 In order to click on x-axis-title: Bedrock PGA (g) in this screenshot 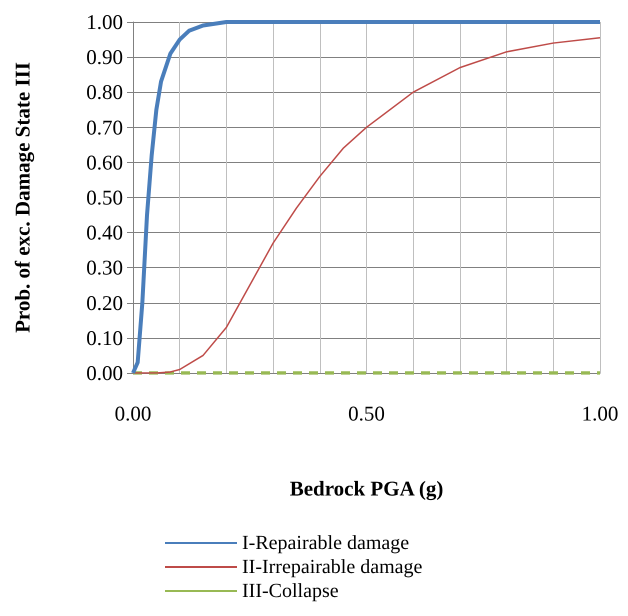, I will do `click(367, 488)`.